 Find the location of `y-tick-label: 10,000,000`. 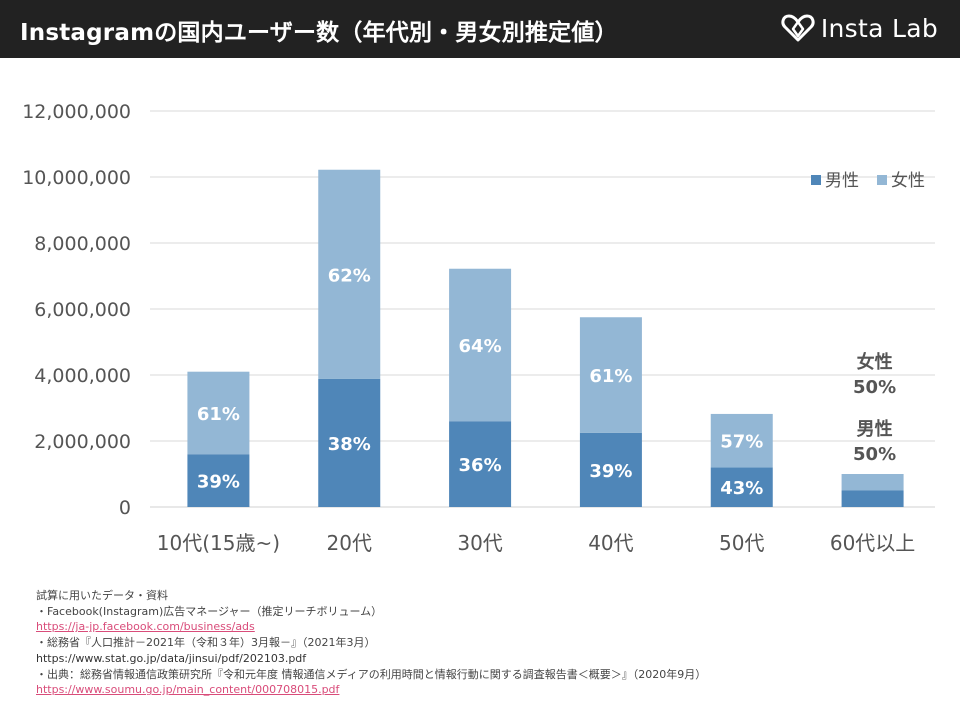

y-tick-label: 10,000,000 is located at coordinates (76, 178).